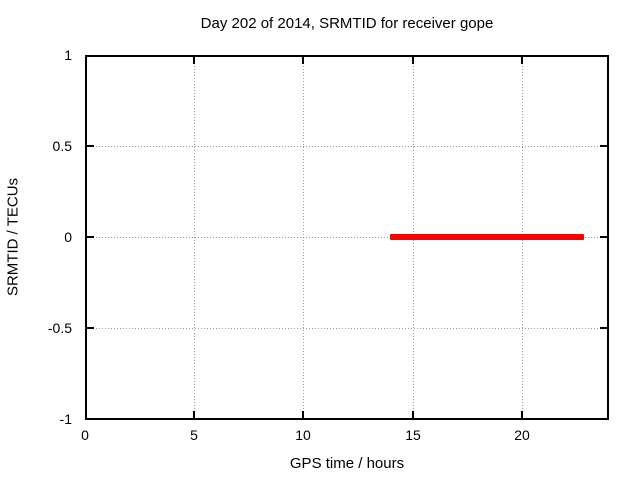 This screenshot has width=640, height=480. Describe the element at coordinates (522, 435) in the screenshot. I see `x-tick-label: 20` at that location.